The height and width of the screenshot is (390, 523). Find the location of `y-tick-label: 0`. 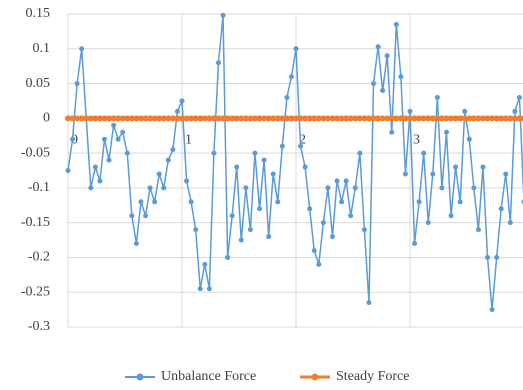

y-tick-label: 0 is located at coordinates (46, 118).